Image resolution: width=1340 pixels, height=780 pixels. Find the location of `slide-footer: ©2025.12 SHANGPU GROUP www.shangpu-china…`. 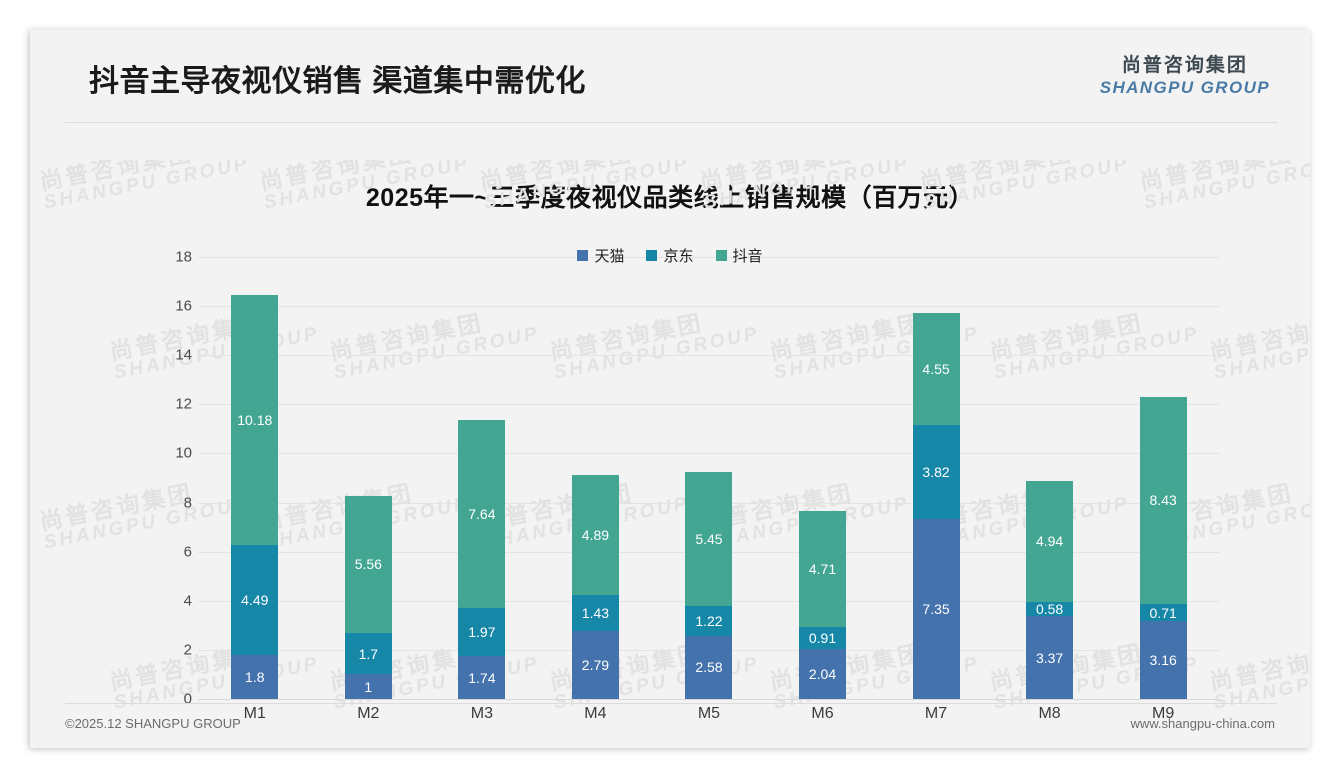

slide-footer: ©2025.12 SHANGPU GROUP www.shangpu-china… is located at coordinates (670, 723).